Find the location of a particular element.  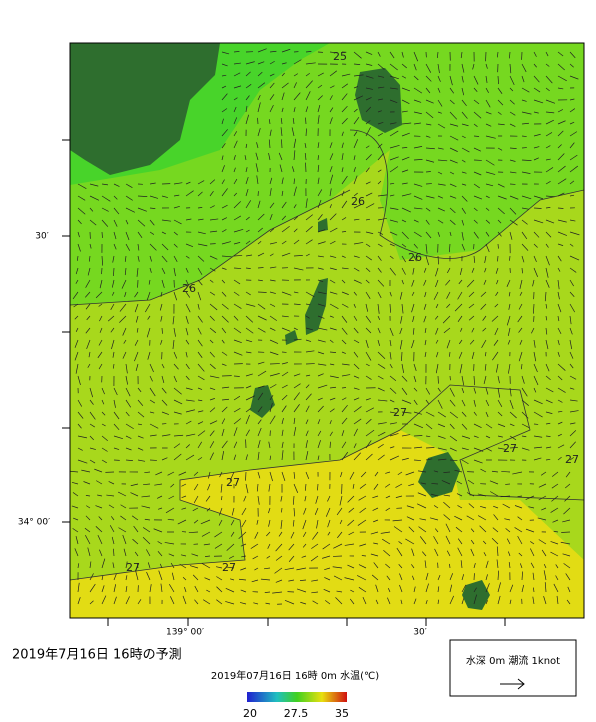

island is located at coordinates (378, 100).